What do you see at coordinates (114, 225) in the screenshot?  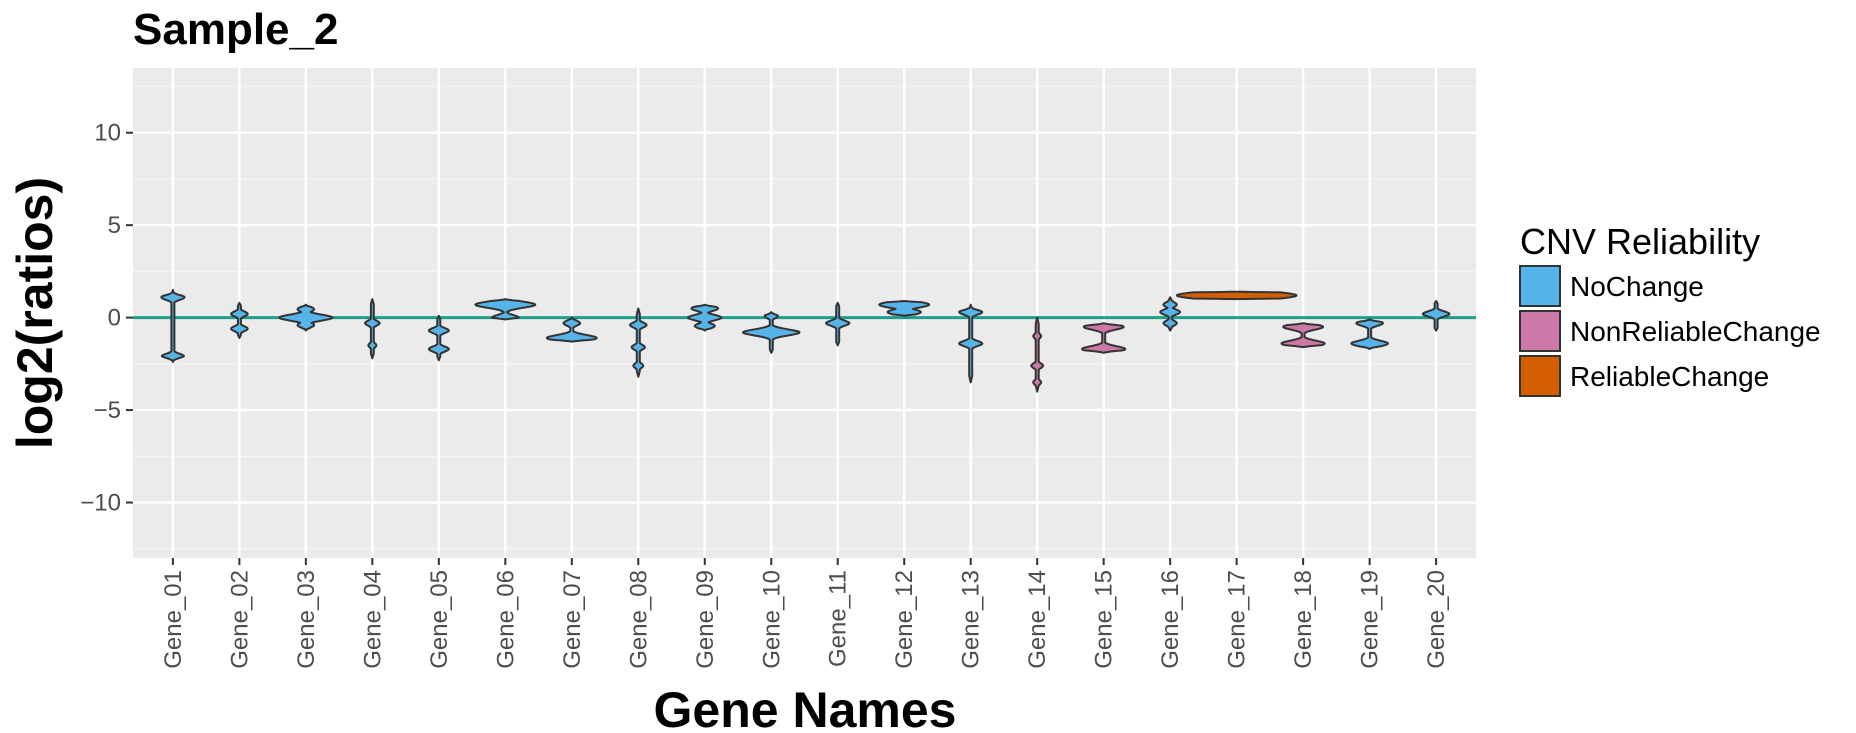 I see `y-tick-label: 5` at bounding box center [114, 225].